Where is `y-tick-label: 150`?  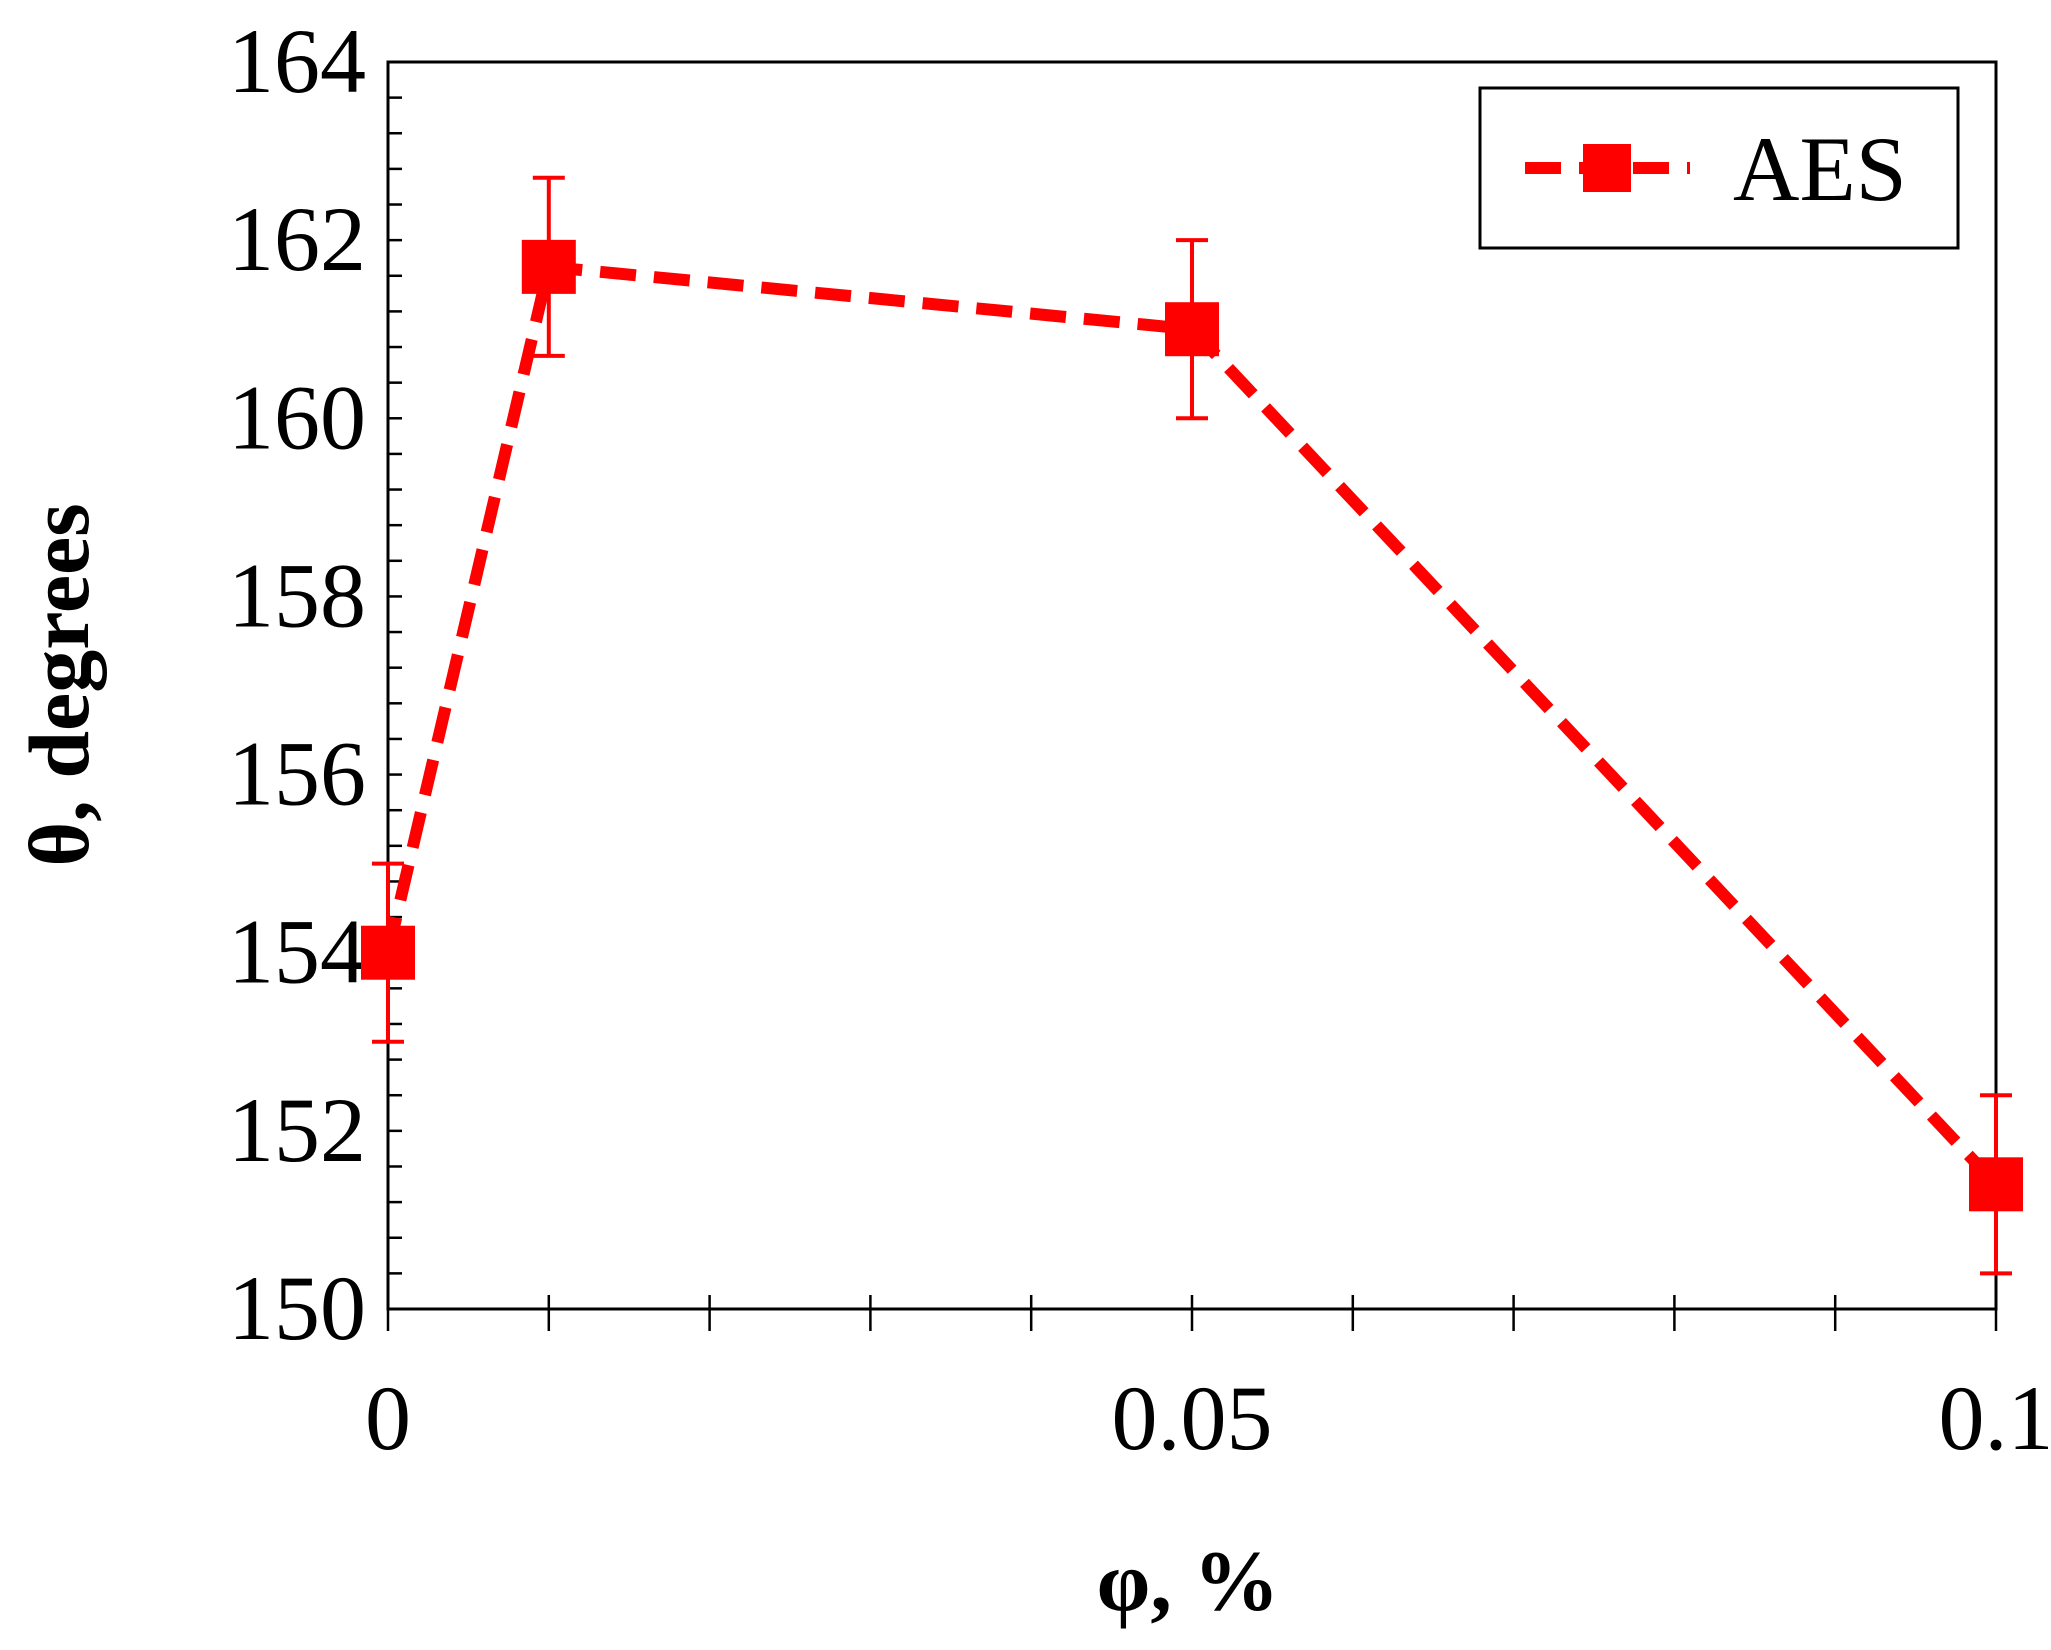 y-tick-label: 150 is located at coordinates (297, 1308).